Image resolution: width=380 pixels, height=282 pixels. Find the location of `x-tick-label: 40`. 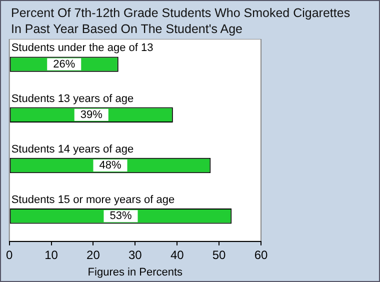

x-tick-label: 40 is located at coordinates (177, 255).